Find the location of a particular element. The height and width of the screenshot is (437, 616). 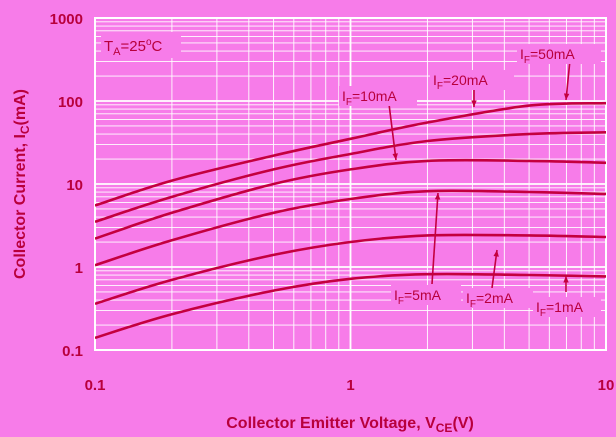

y-tick-label: 1 is located at coordinates (79, 268).